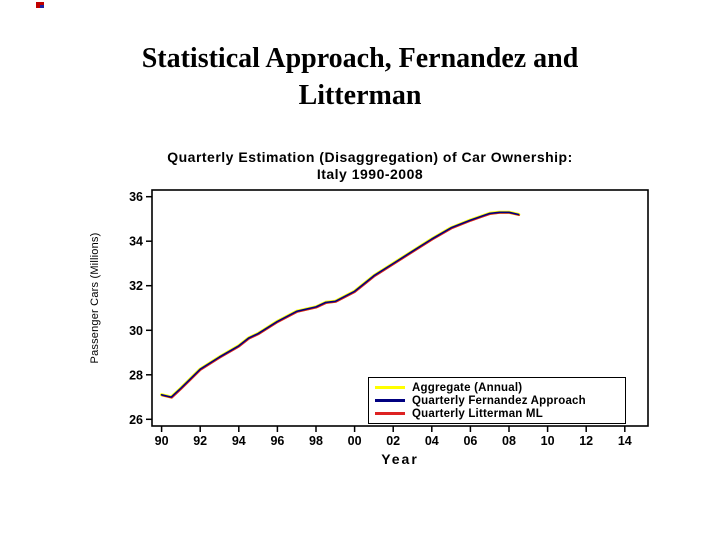  What do you see at coordinates (200, 441) in the screenshot?
I see `svg-text: 92` at bounding box center [200, 441].